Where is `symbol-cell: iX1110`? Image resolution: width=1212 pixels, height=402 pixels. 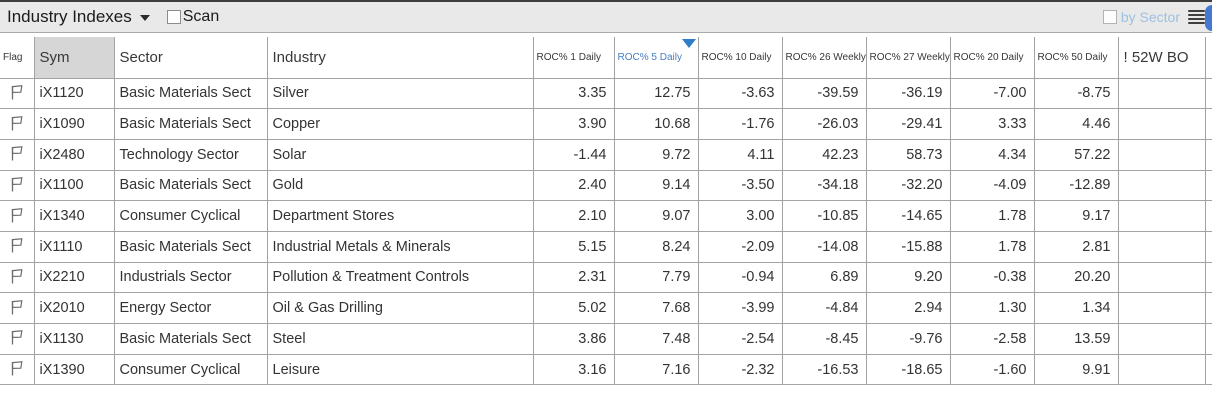
symbol-cell: iX1110 is located at coordinates (74, 247).